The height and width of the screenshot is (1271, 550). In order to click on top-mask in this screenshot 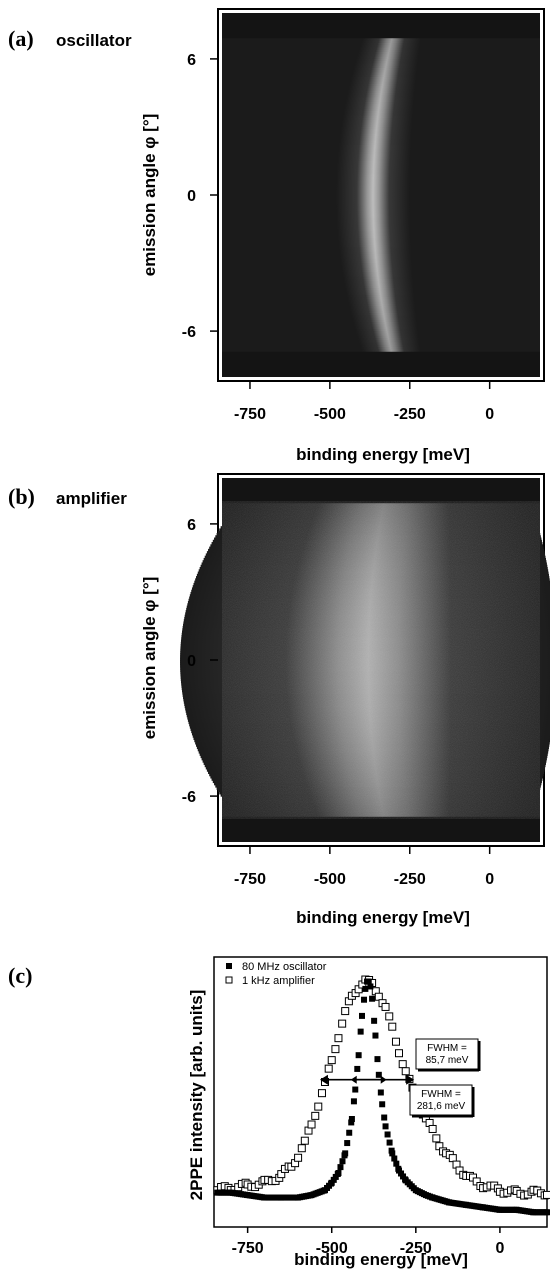, I will do `click(381, 491)`.